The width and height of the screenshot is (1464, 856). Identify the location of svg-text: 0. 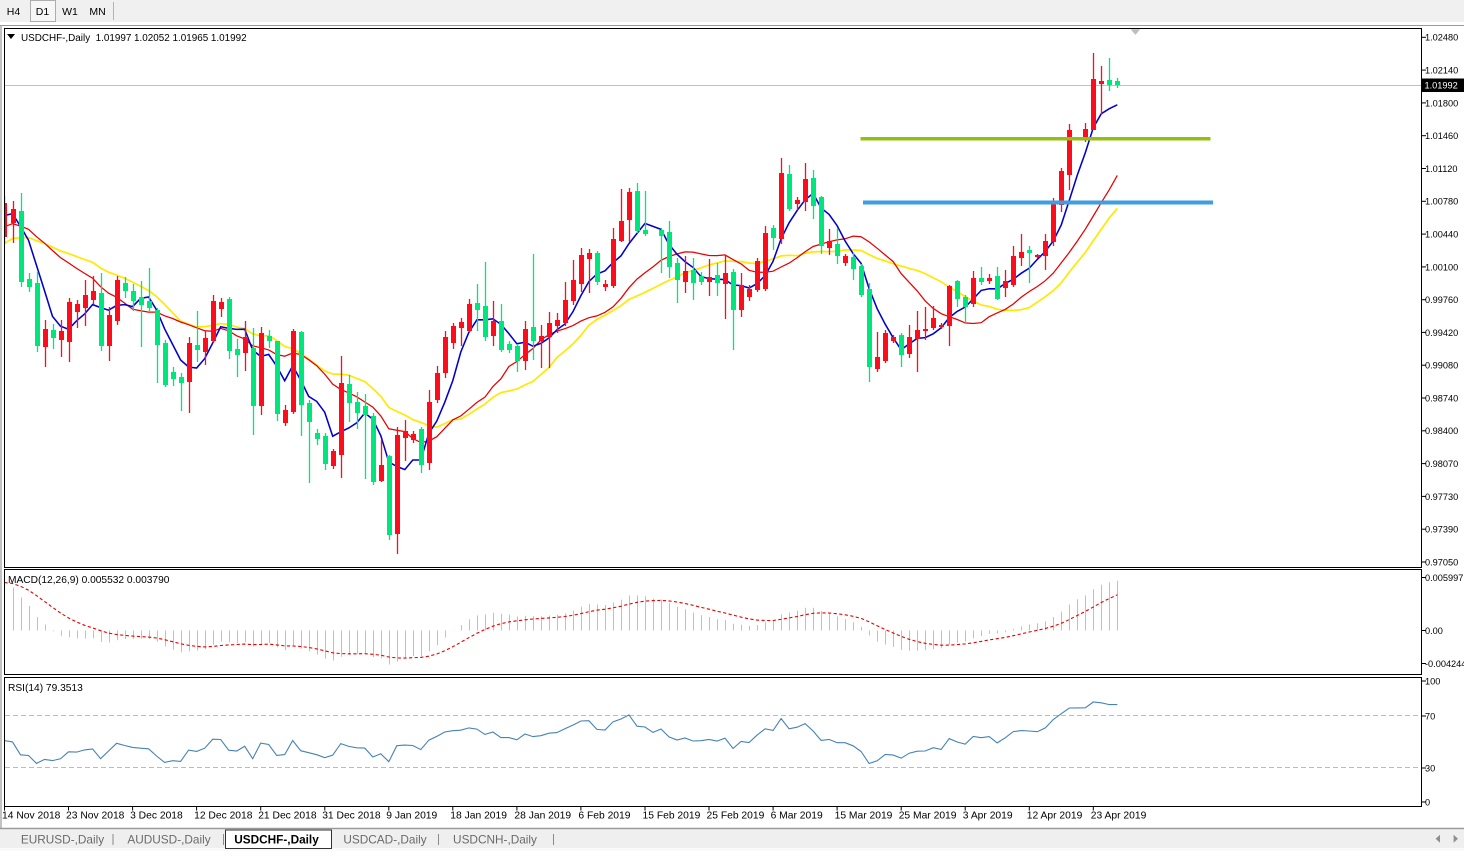
(1427, 802).